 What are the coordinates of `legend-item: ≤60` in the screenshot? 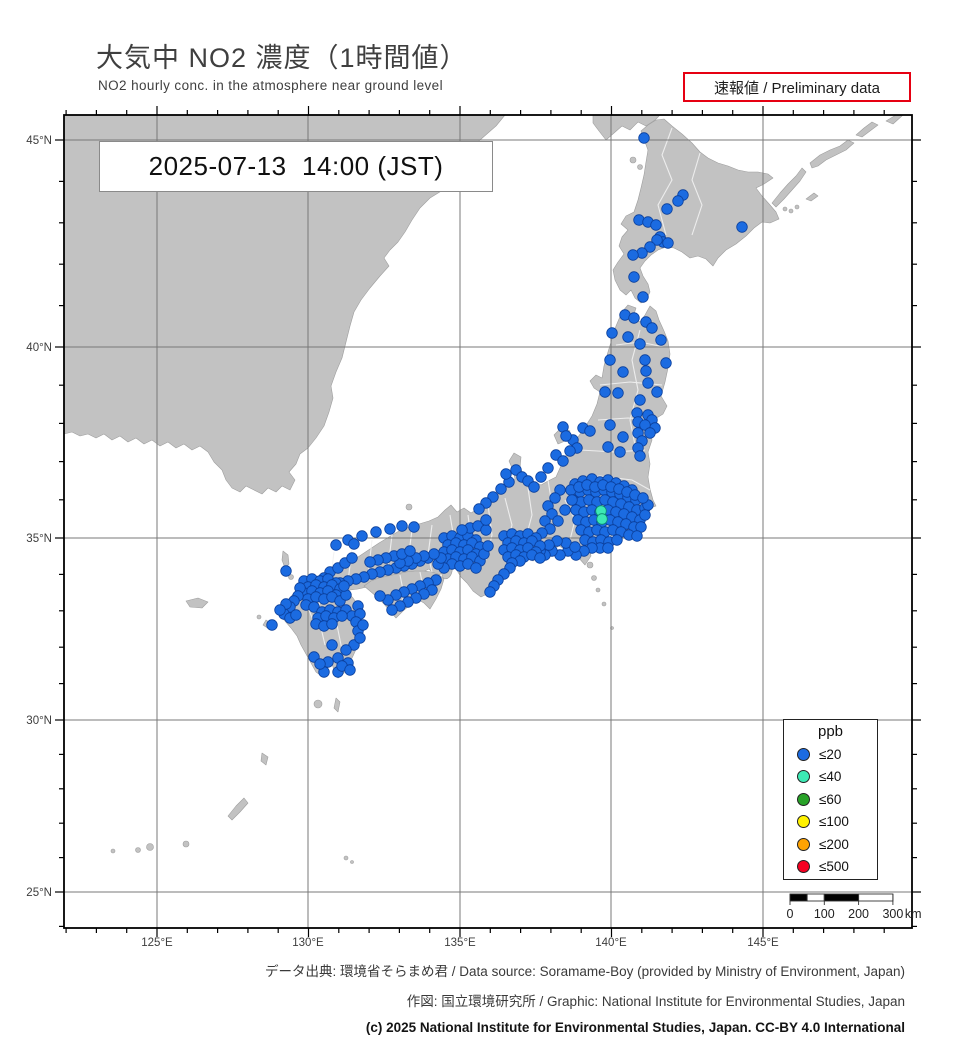 It's located at (830, 799).